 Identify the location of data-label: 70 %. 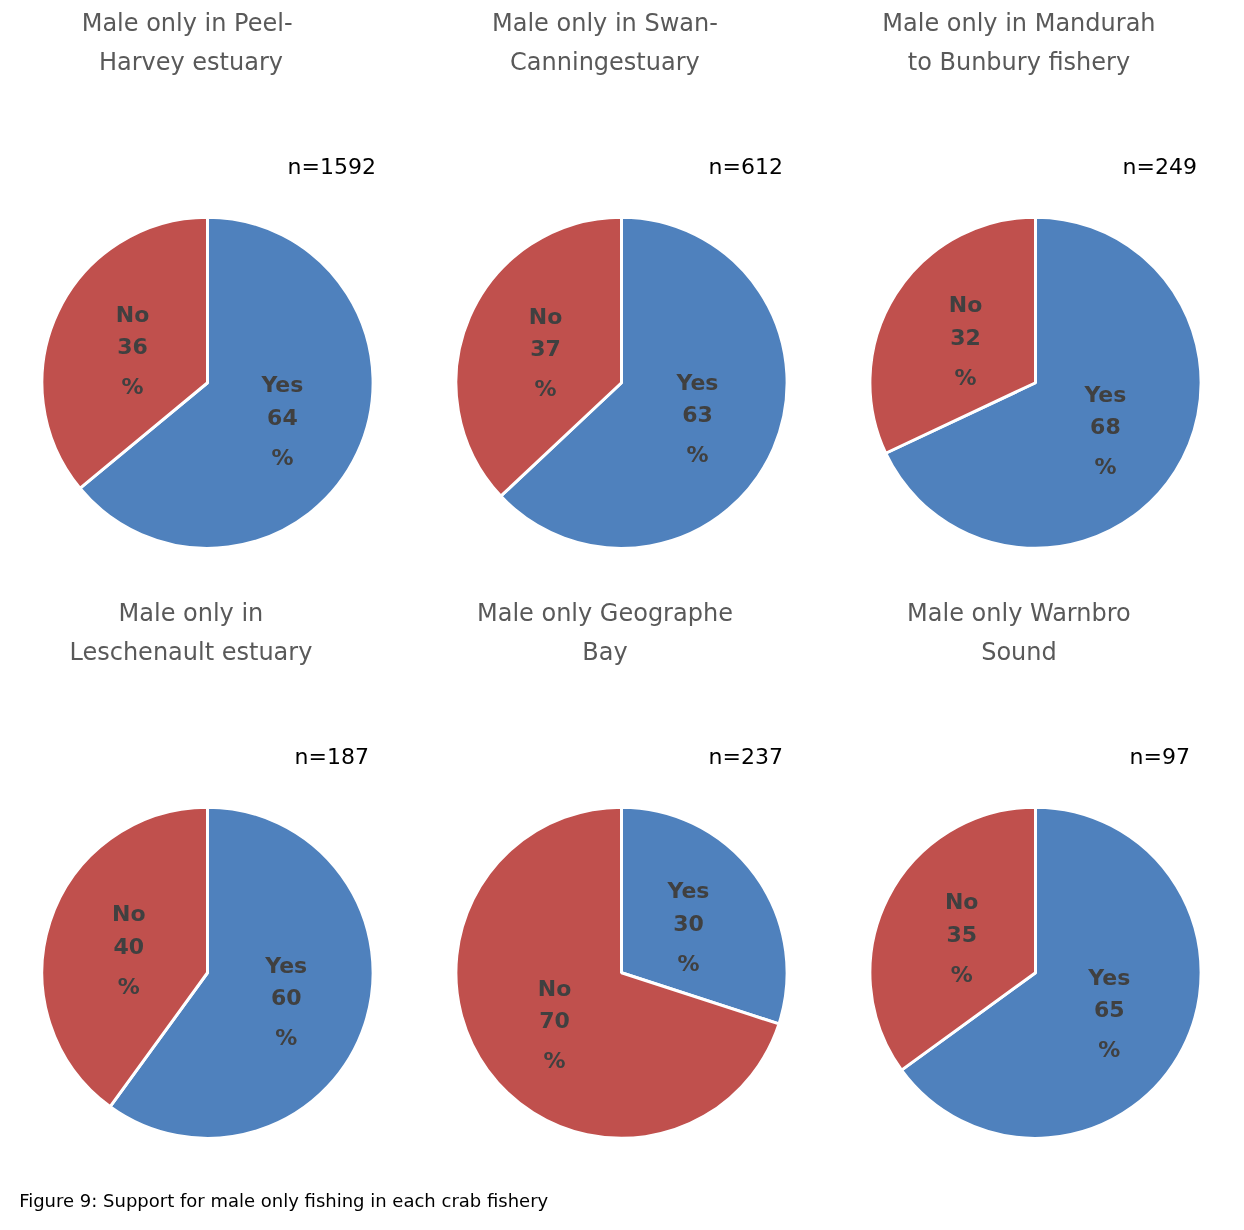
(554, 1041).